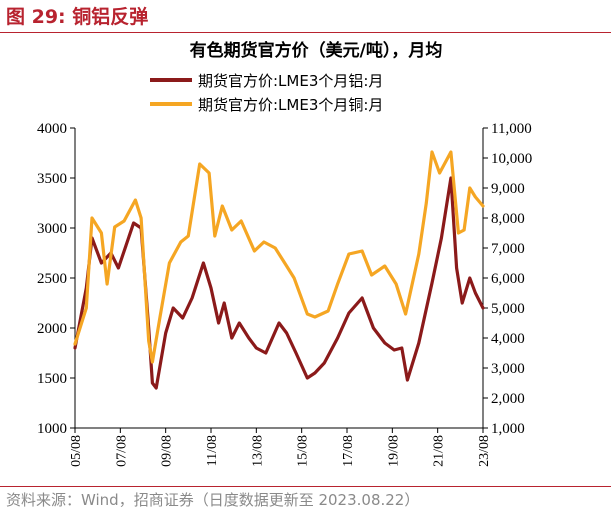 The height and width of the screenshot is (521, 611). I want to click on y-right-tick-label: 5,000, so click(508, 309).